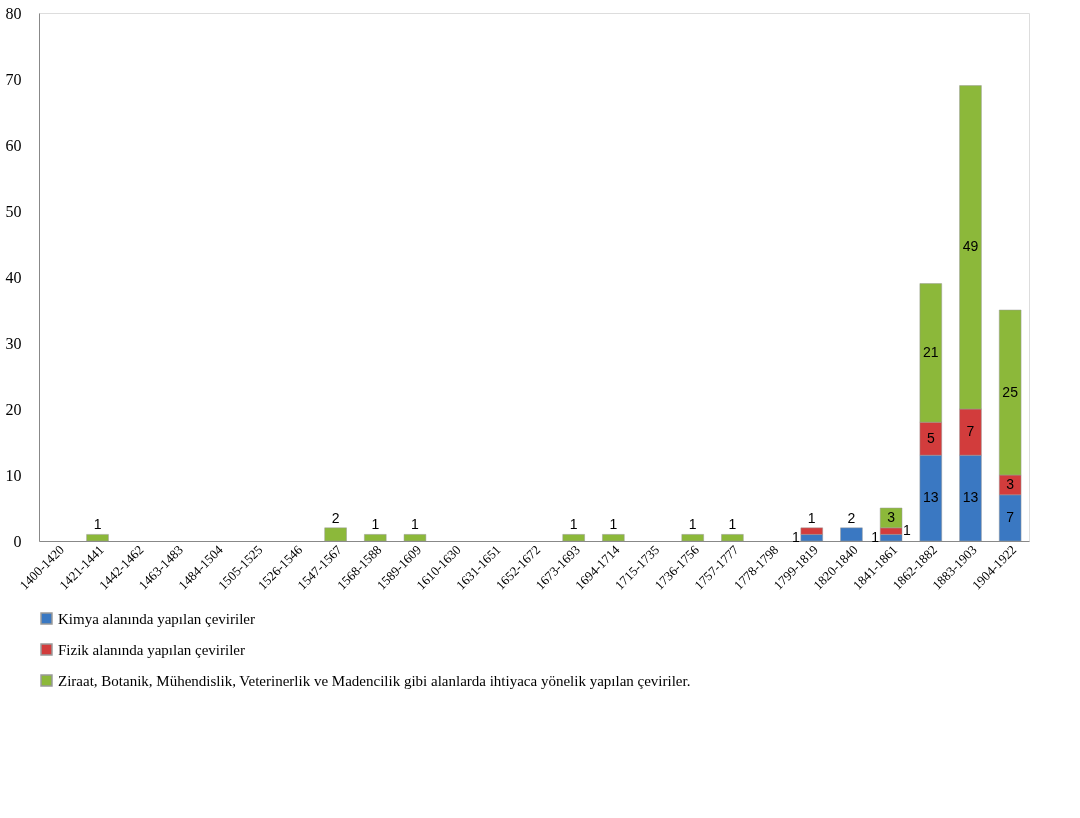  Describe the element at coordinates (13, 409) in the screenshot. I see `y-tick-label: 20` at that location.